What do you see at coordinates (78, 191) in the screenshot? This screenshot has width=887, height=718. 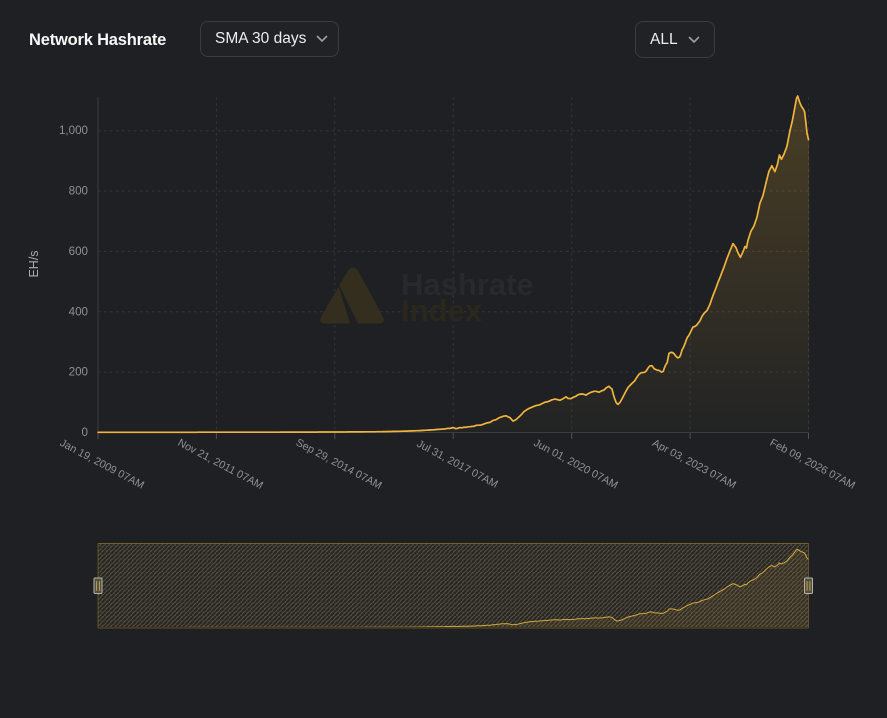 I see `svg-text: 800` at bounding box center [78, 191].